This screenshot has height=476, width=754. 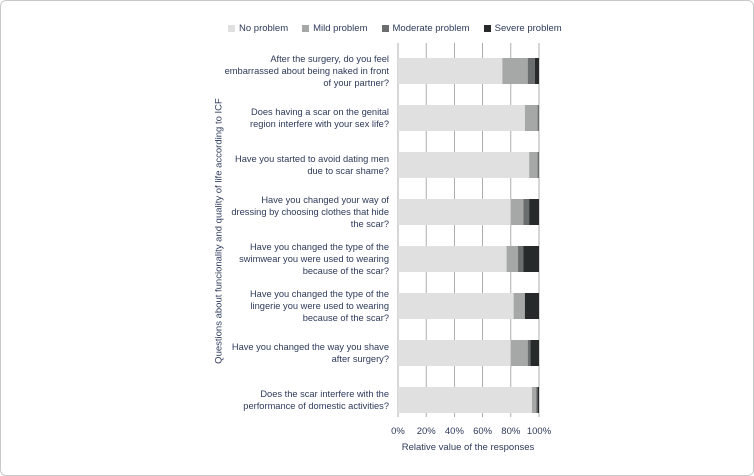 I want to click on legend-item-no-problem: No problem, so click(x=258, y=28).